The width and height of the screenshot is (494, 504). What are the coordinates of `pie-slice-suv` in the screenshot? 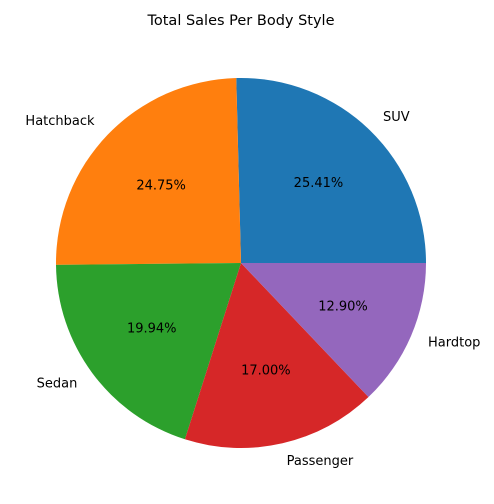 It's located at (331, 171).